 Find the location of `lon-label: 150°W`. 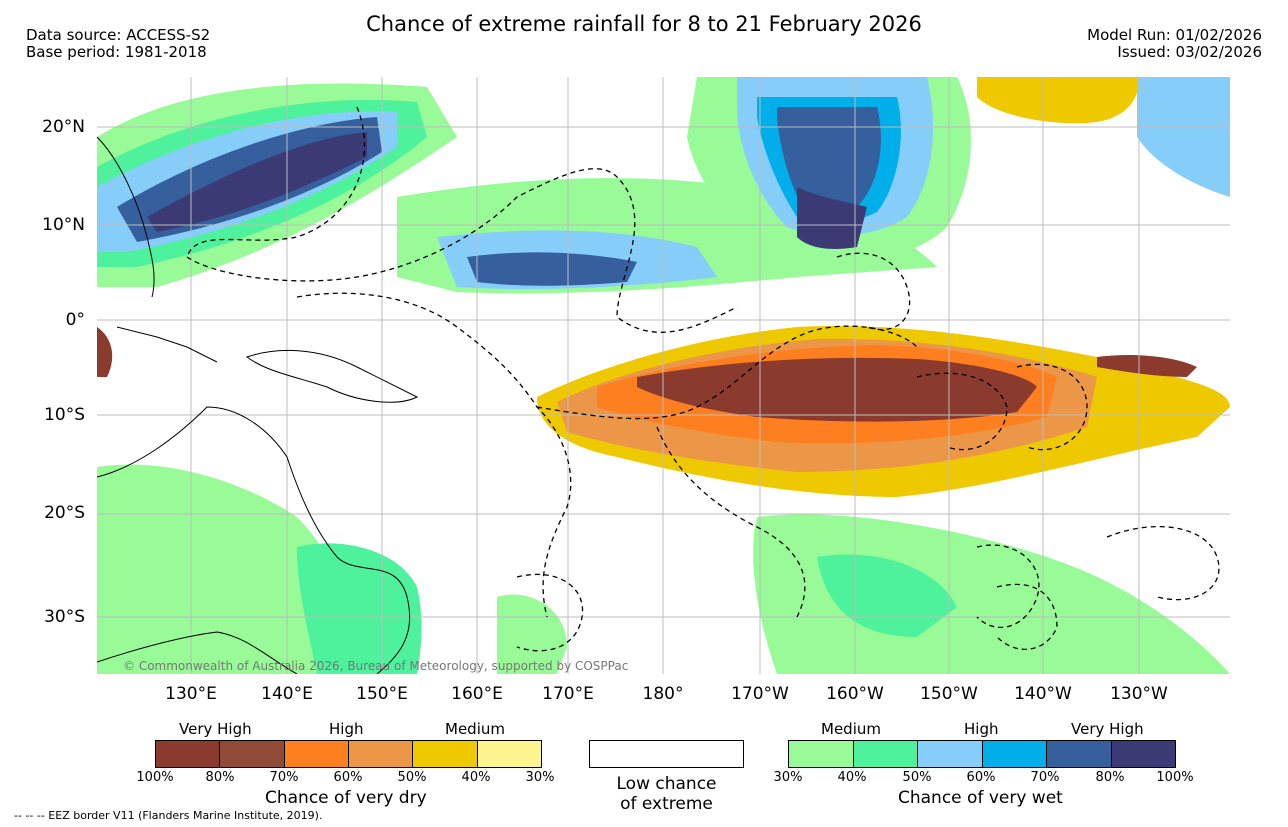

lon-label: 150°W is located at coordinates (949, 694).